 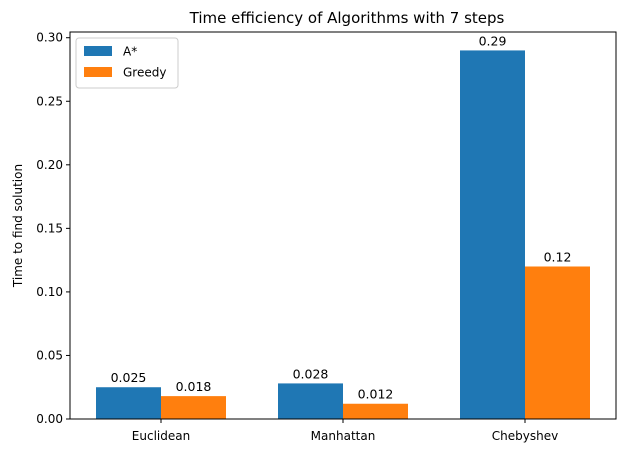 What do you see at coordinates (49, 355) in the screenshot?
I see `y-tick-label: 0.05` at bounding box center [49, 355].